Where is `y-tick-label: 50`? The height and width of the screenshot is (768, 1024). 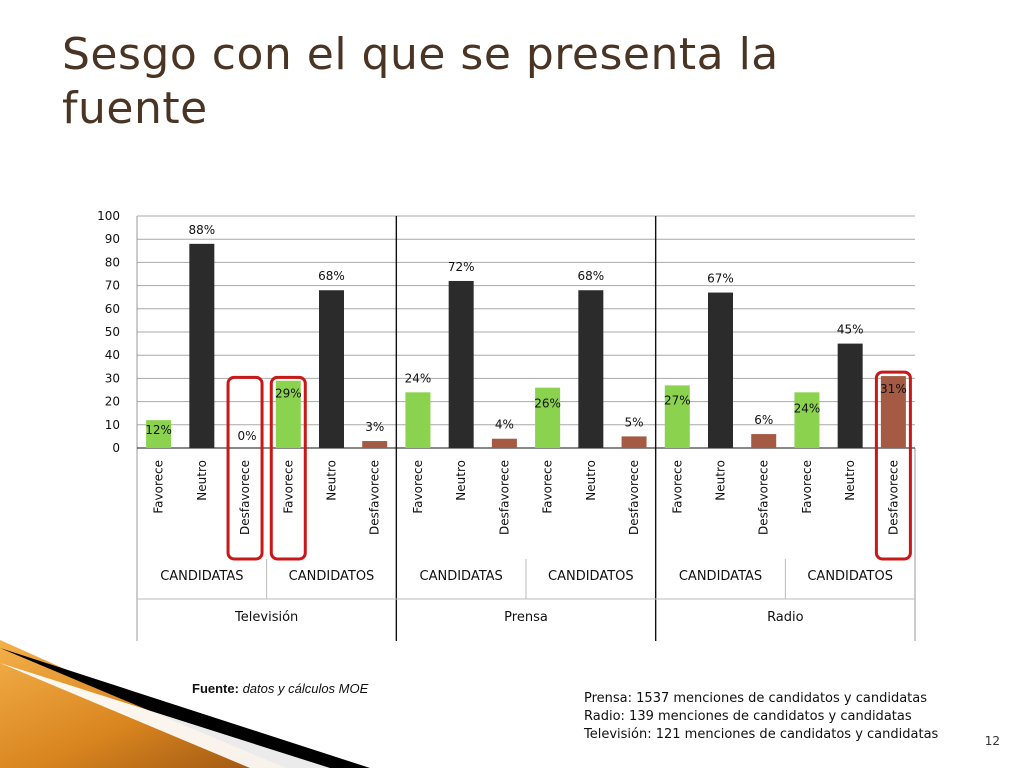
y-tick-label: 50 is located at coordinates (112, 332).